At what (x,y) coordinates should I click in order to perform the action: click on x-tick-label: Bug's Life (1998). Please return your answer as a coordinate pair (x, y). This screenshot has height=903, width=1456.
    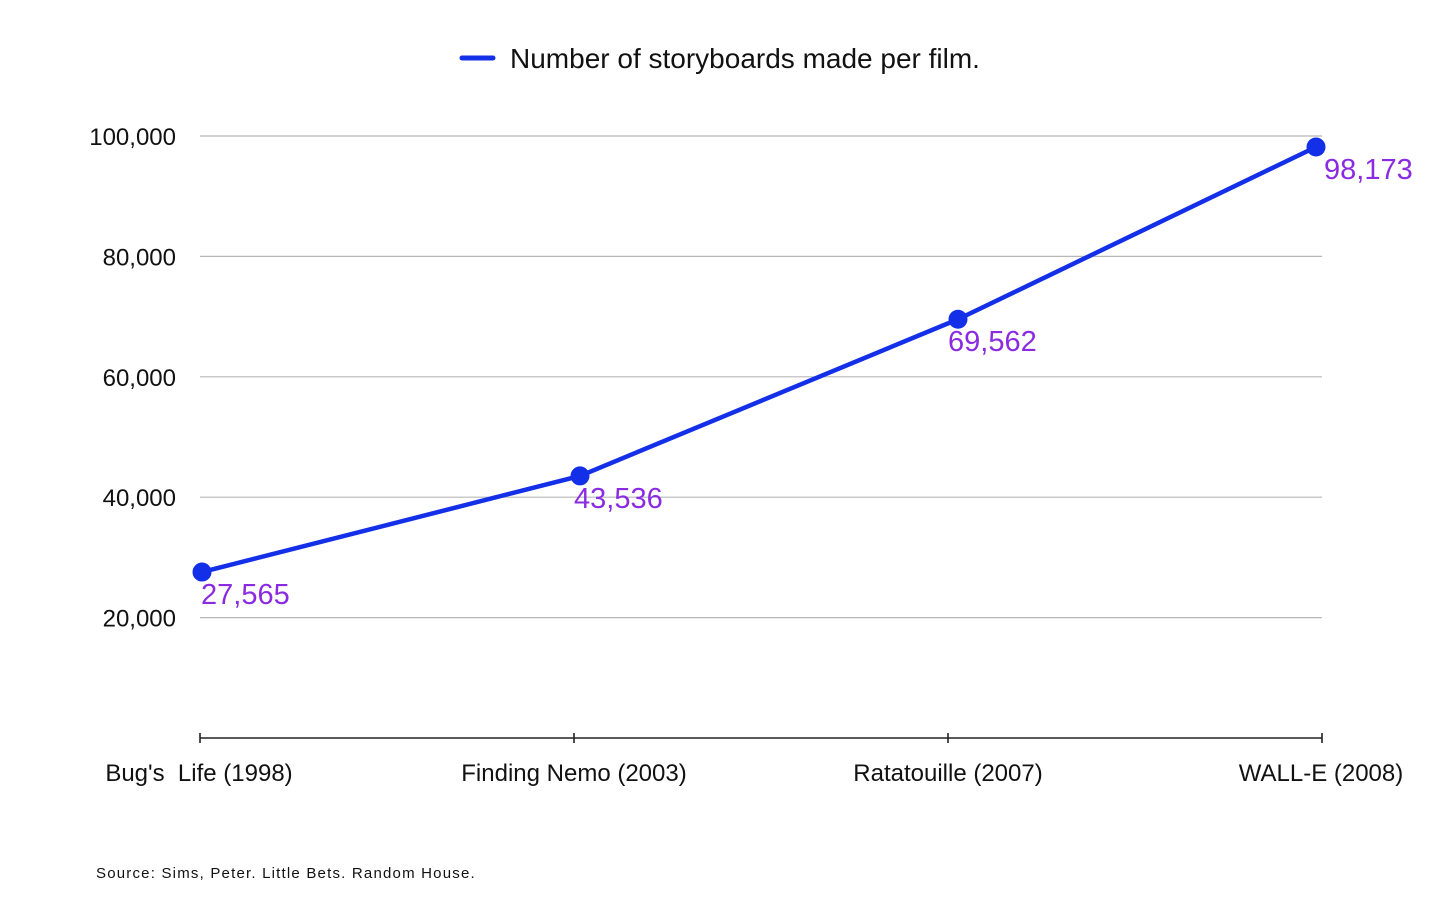
    Looking at the image, I should click on (198, 773).